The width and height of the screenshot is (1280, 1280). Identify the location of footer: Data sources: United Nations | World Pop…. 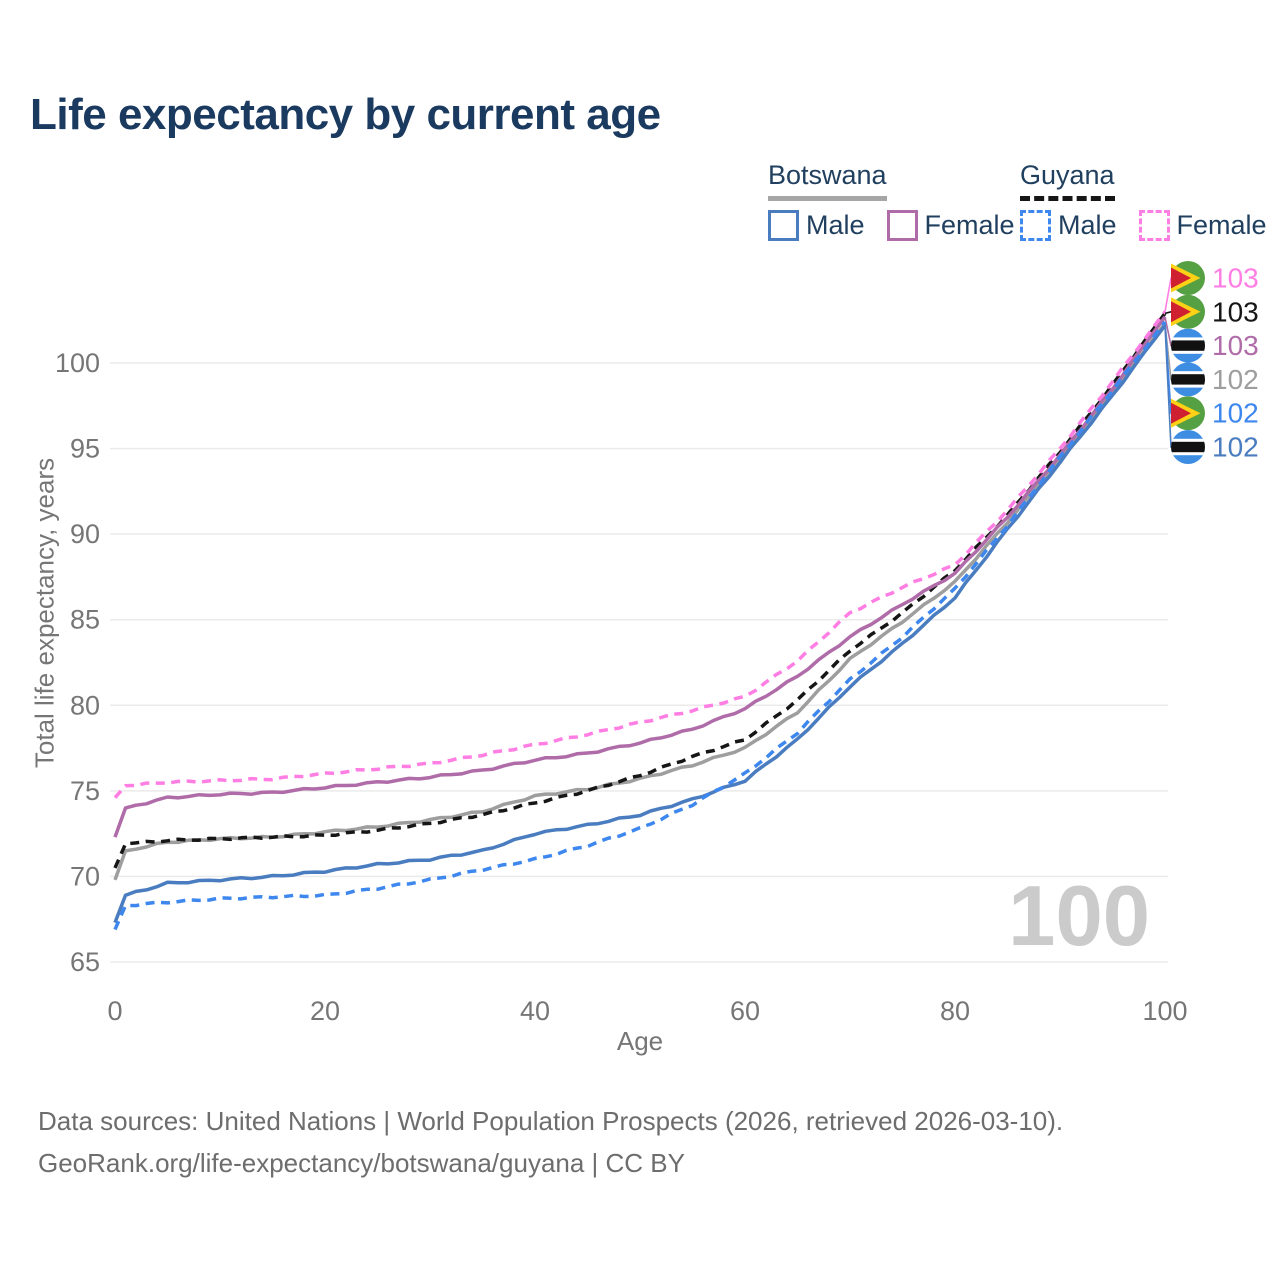
(550, 1142).